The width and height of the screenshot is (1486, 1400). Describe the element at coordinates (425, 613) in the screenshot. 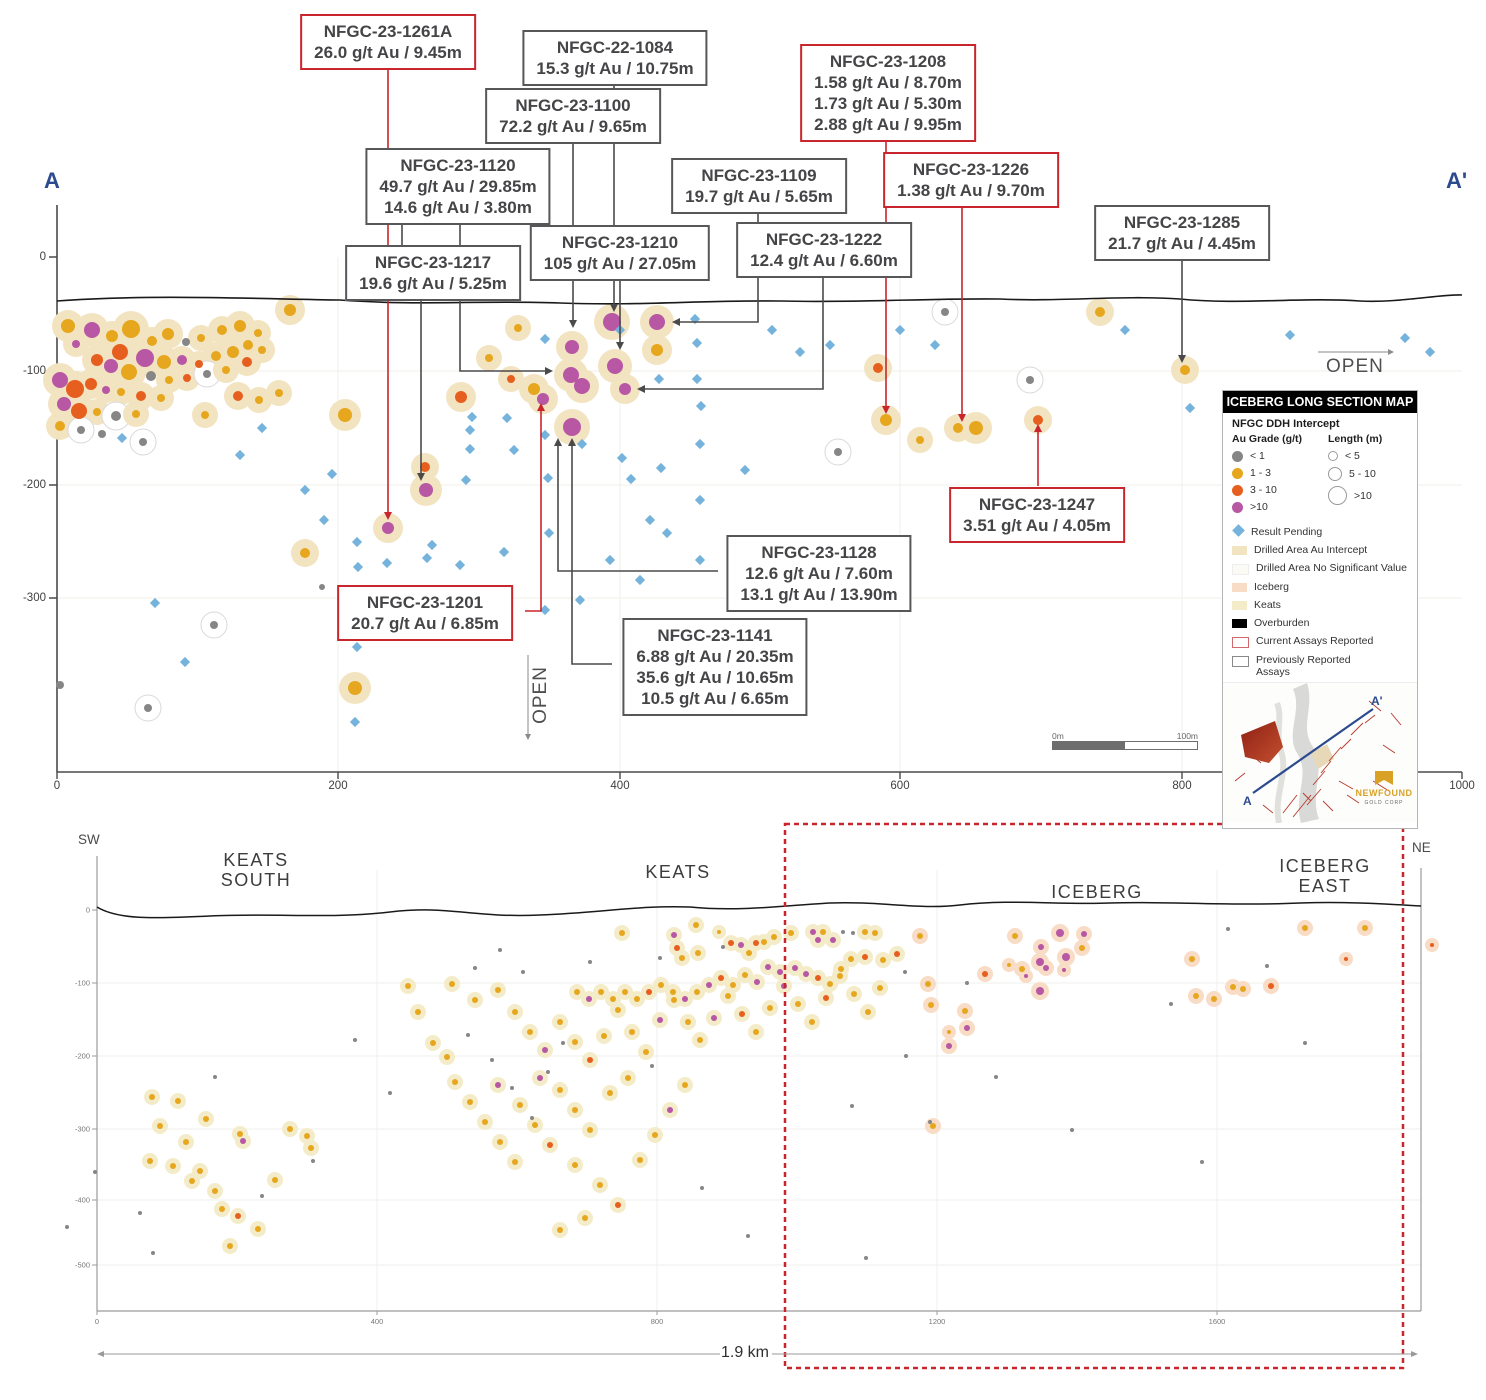

I see `callout-nfgc-23-1201: NFGC-23-1201 20.7 g/t Au / 6.85m` at that location.